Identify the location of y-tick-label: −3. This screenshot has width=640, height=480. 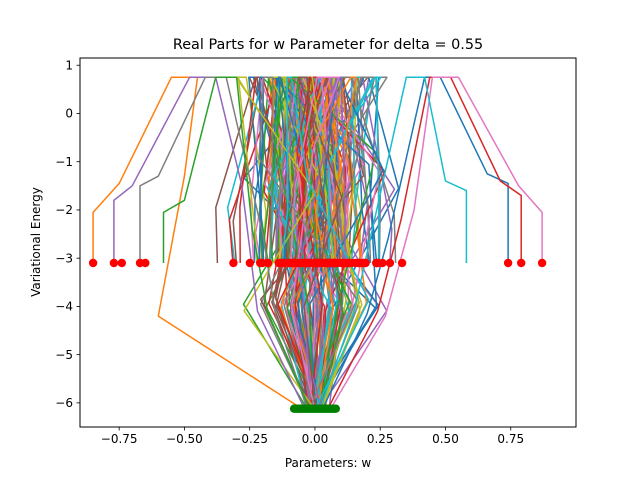
(64, 258).